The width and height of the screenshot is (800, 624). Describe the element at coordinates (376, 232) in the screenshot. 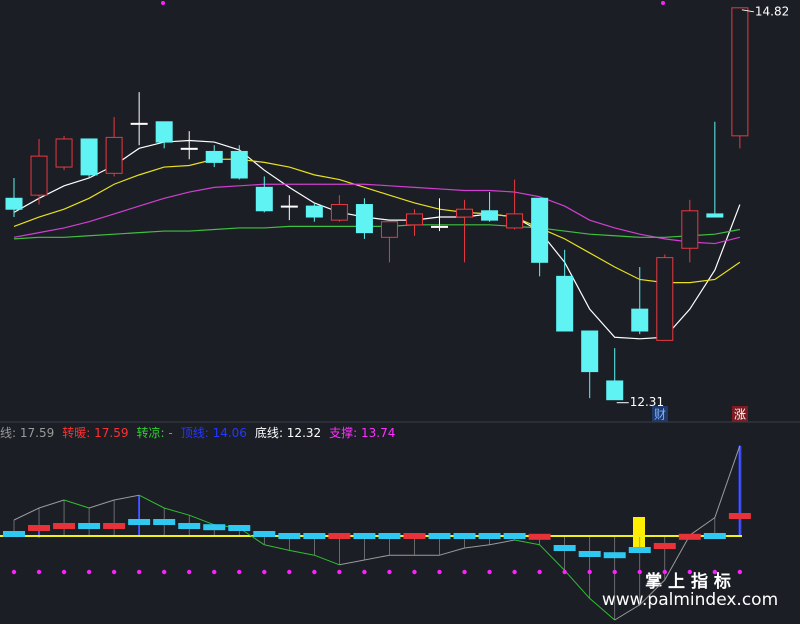

I see `moving-average` at that location.